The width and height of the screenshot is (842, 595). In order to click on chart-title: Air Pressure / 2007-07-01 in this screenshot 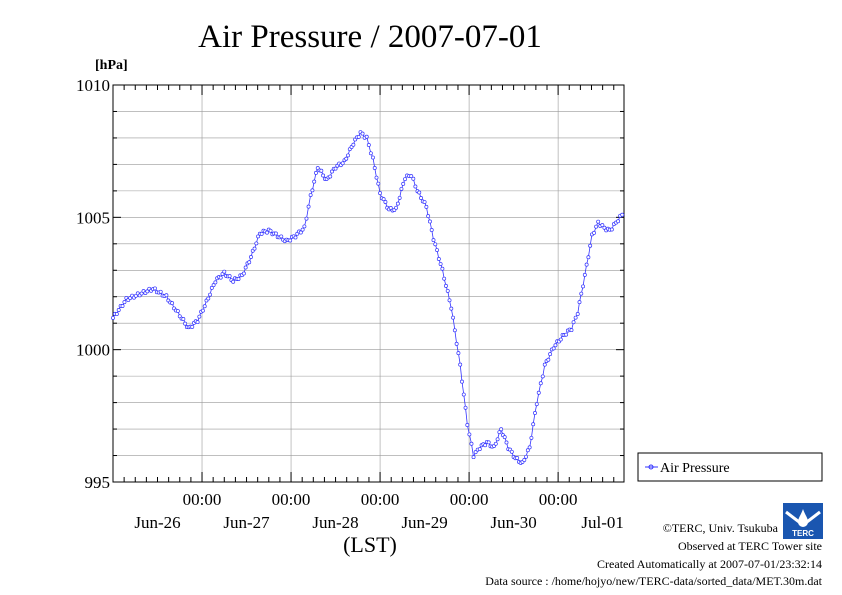, I will do `click(370, 37)`.